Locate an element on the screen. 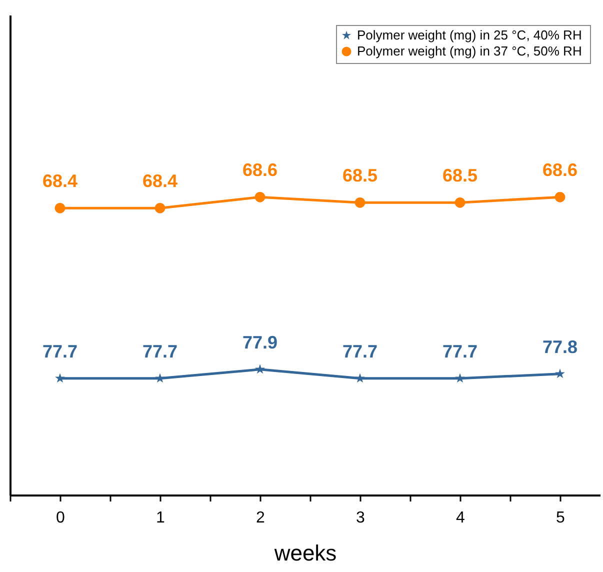 This screenshot has width=603, height=572. x-tick-label: 2 is located at coordinates (261, 518).